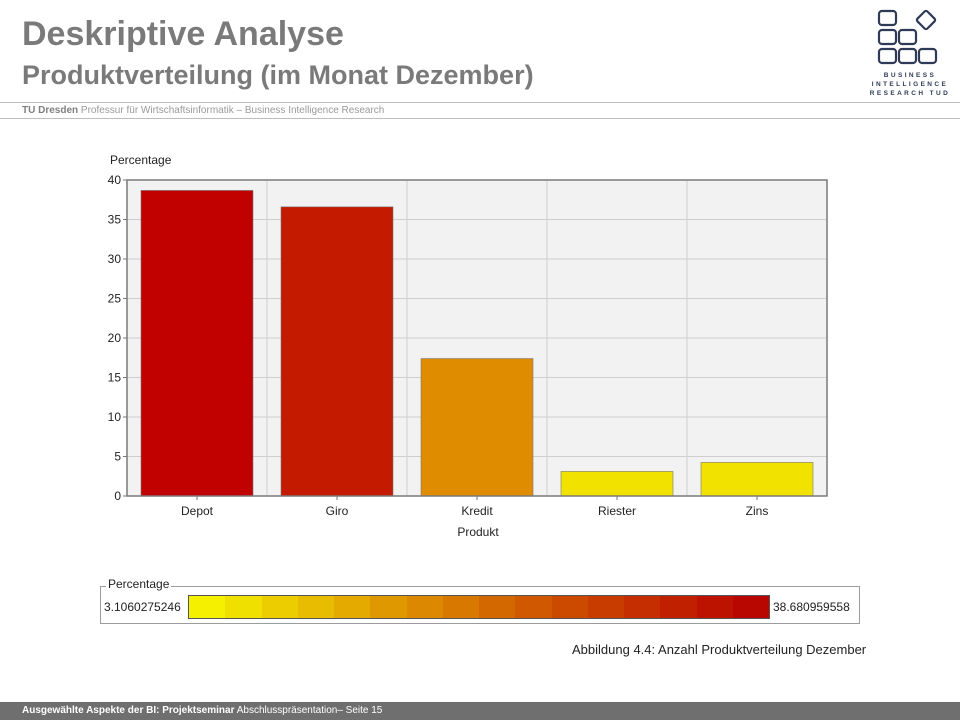 This screenshot has width=960, height=720. Describe the element at coordinates (910, 75) in the screenshot. I see `logo-text-line-1: BUSINESS` at that location.